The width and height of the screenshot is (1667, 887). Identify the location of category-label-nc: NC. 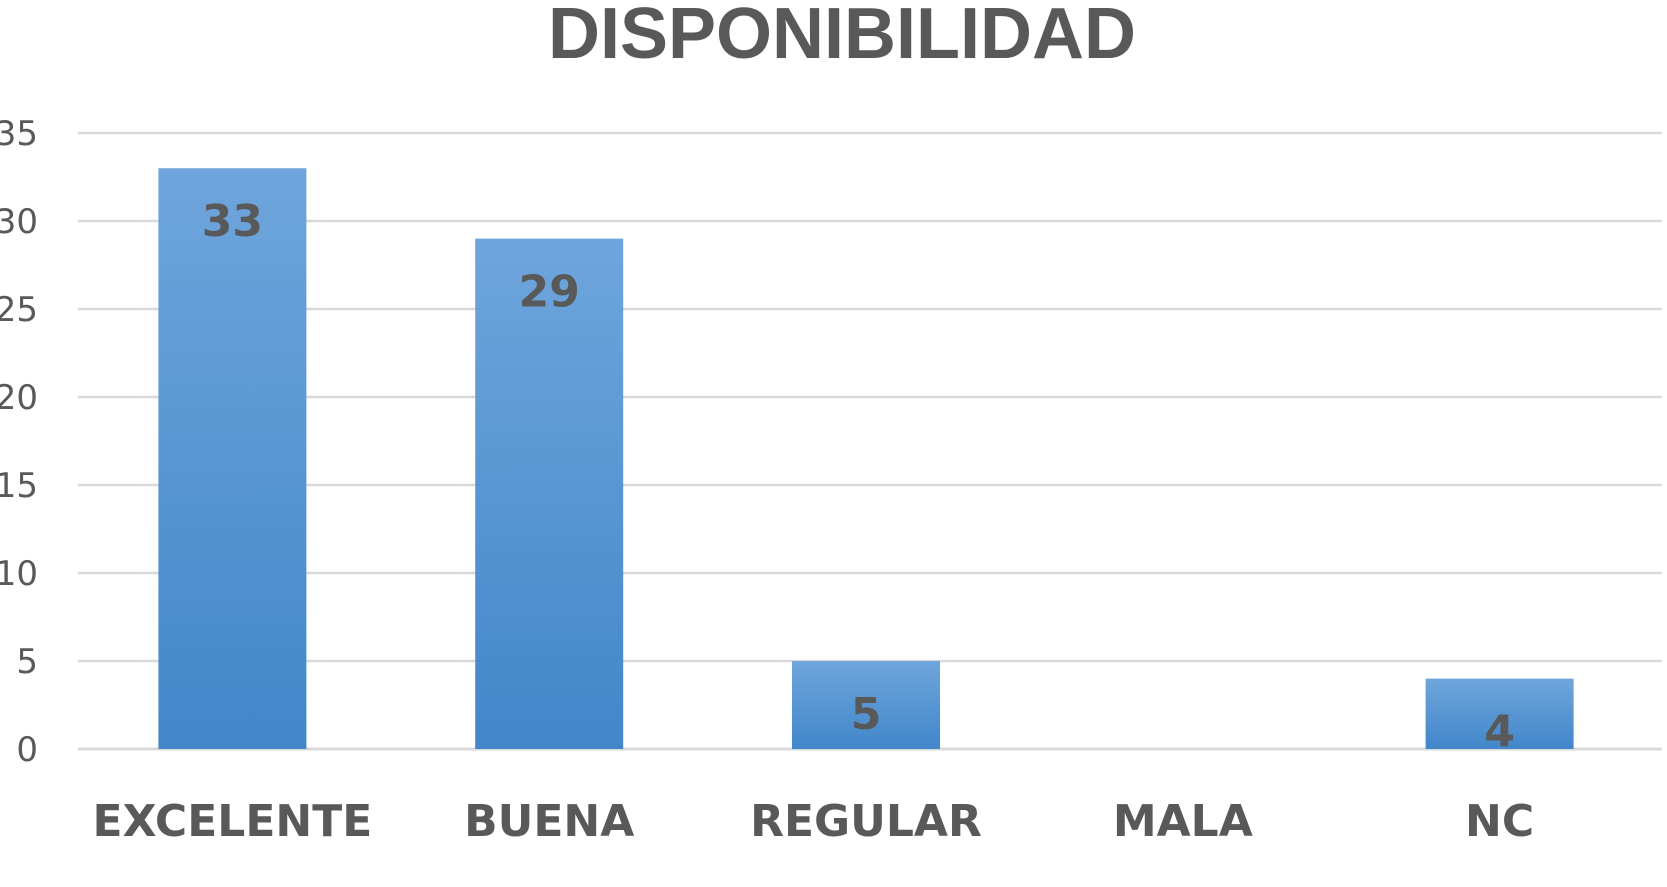
(1499, 821).